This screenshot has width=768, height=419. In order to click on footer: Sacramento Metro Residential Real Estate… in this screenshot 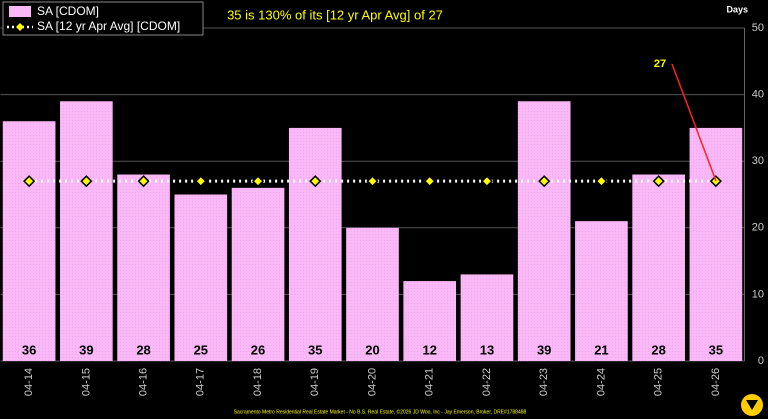, I will do `click(380, 411)`.